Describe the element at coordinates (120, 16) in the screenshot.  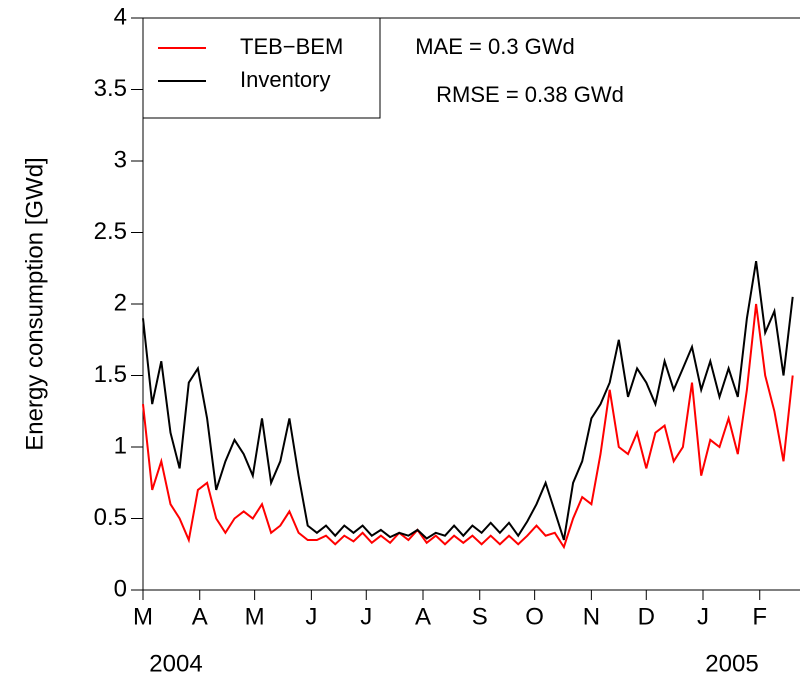
I see `y-tick-label: 4` at that location.